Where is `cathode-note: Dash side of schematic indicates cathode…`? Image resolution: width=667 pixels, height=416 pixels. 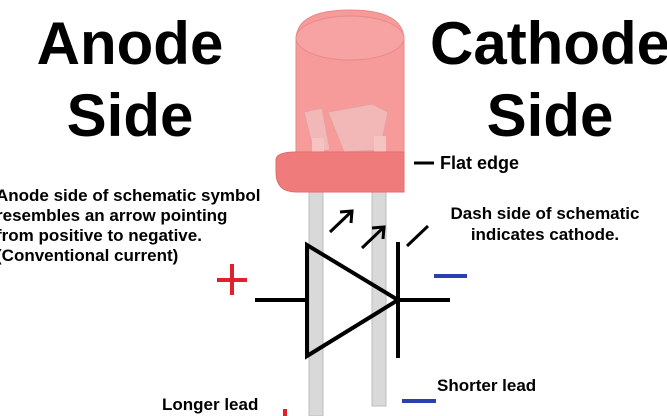 cathode-note: Dash side of schematic indicates cathode… is located at coordinates (543, 224).